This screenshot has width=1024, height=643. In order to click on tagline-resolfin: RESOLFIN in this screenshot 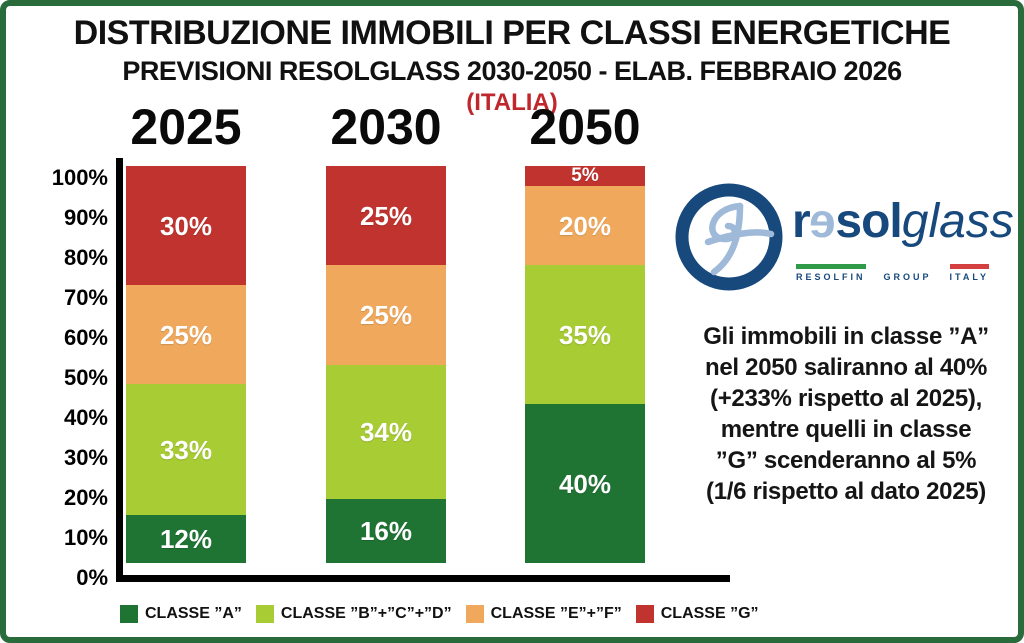, I will do `click(831, 273)`.